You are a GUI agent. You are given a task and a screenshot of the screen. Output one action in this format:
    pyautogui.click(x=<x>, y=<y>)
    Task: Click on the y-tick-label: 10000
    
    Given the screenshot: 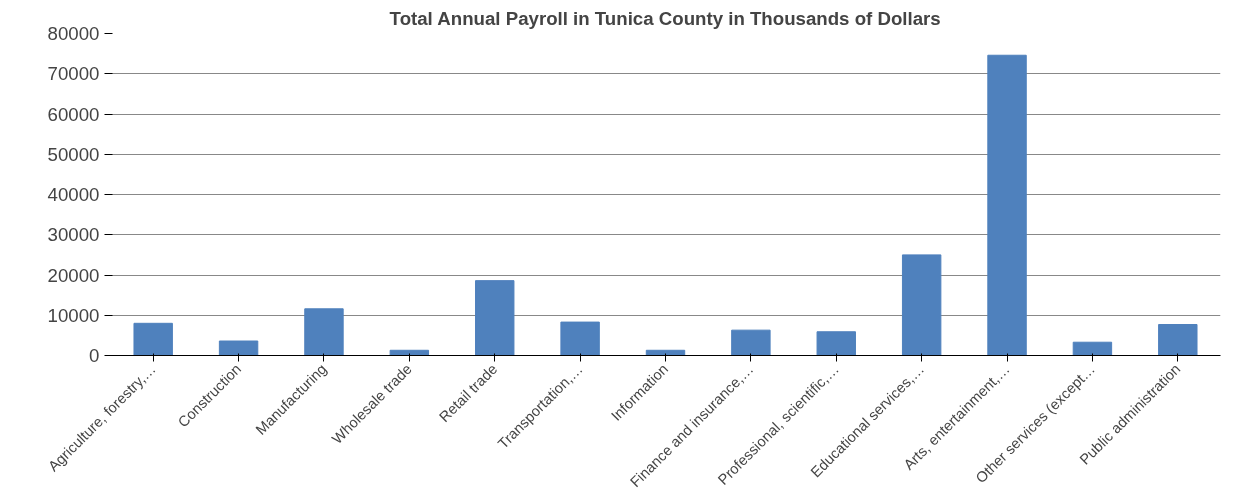 What is the action you would take?
    pyautogui.click(x=73, y=315)
    